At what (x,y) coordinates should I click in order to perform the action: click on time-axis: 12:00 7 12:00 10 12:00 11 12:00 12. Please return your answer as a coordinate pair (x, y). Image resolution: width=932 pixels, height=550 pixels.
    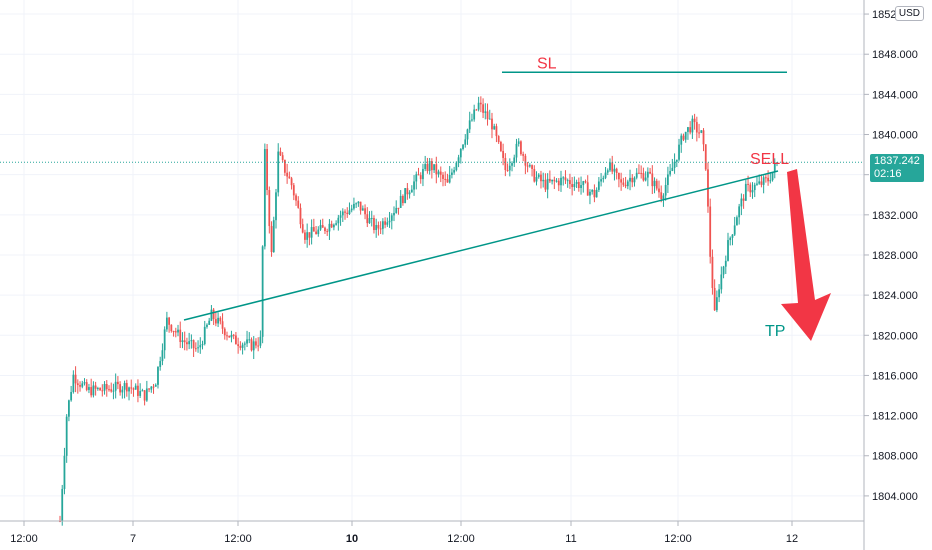
    Looking at the image, I should click on (404, 533).